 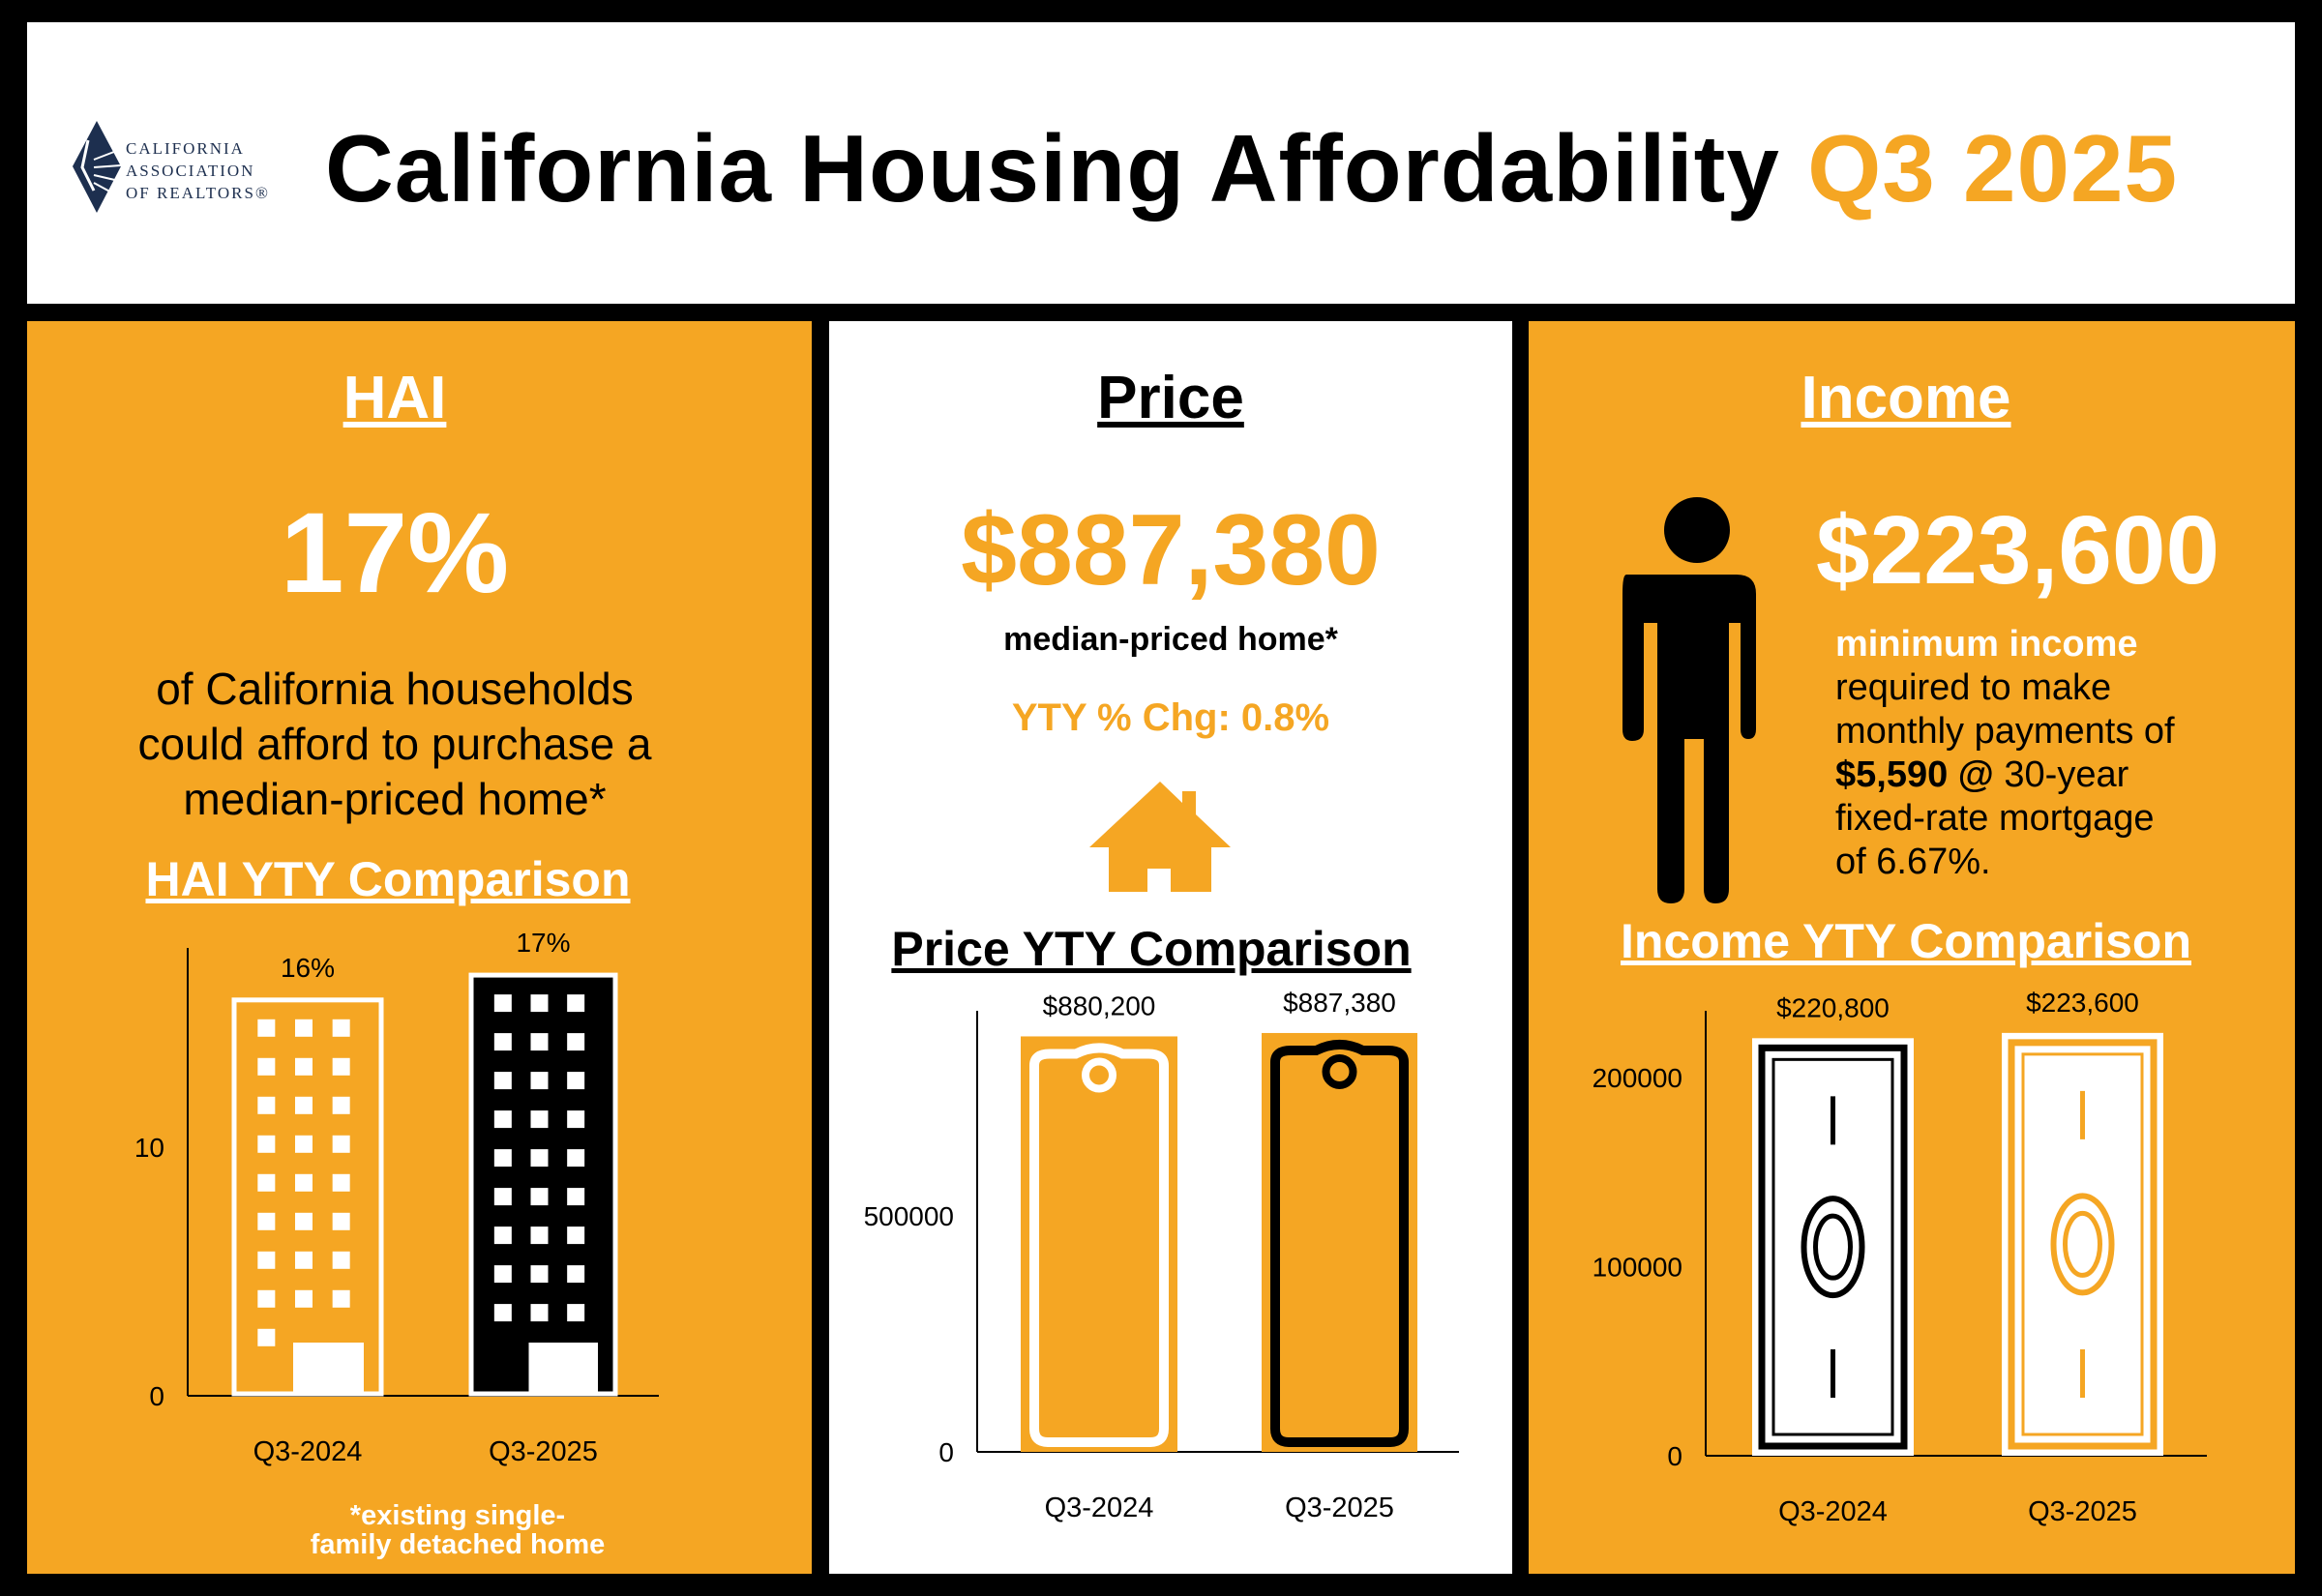 What do you see at coordinates (2005, 731) in the screenshot?
I see `desc-line: monthly payments of` at bounding box center [2005, 731].